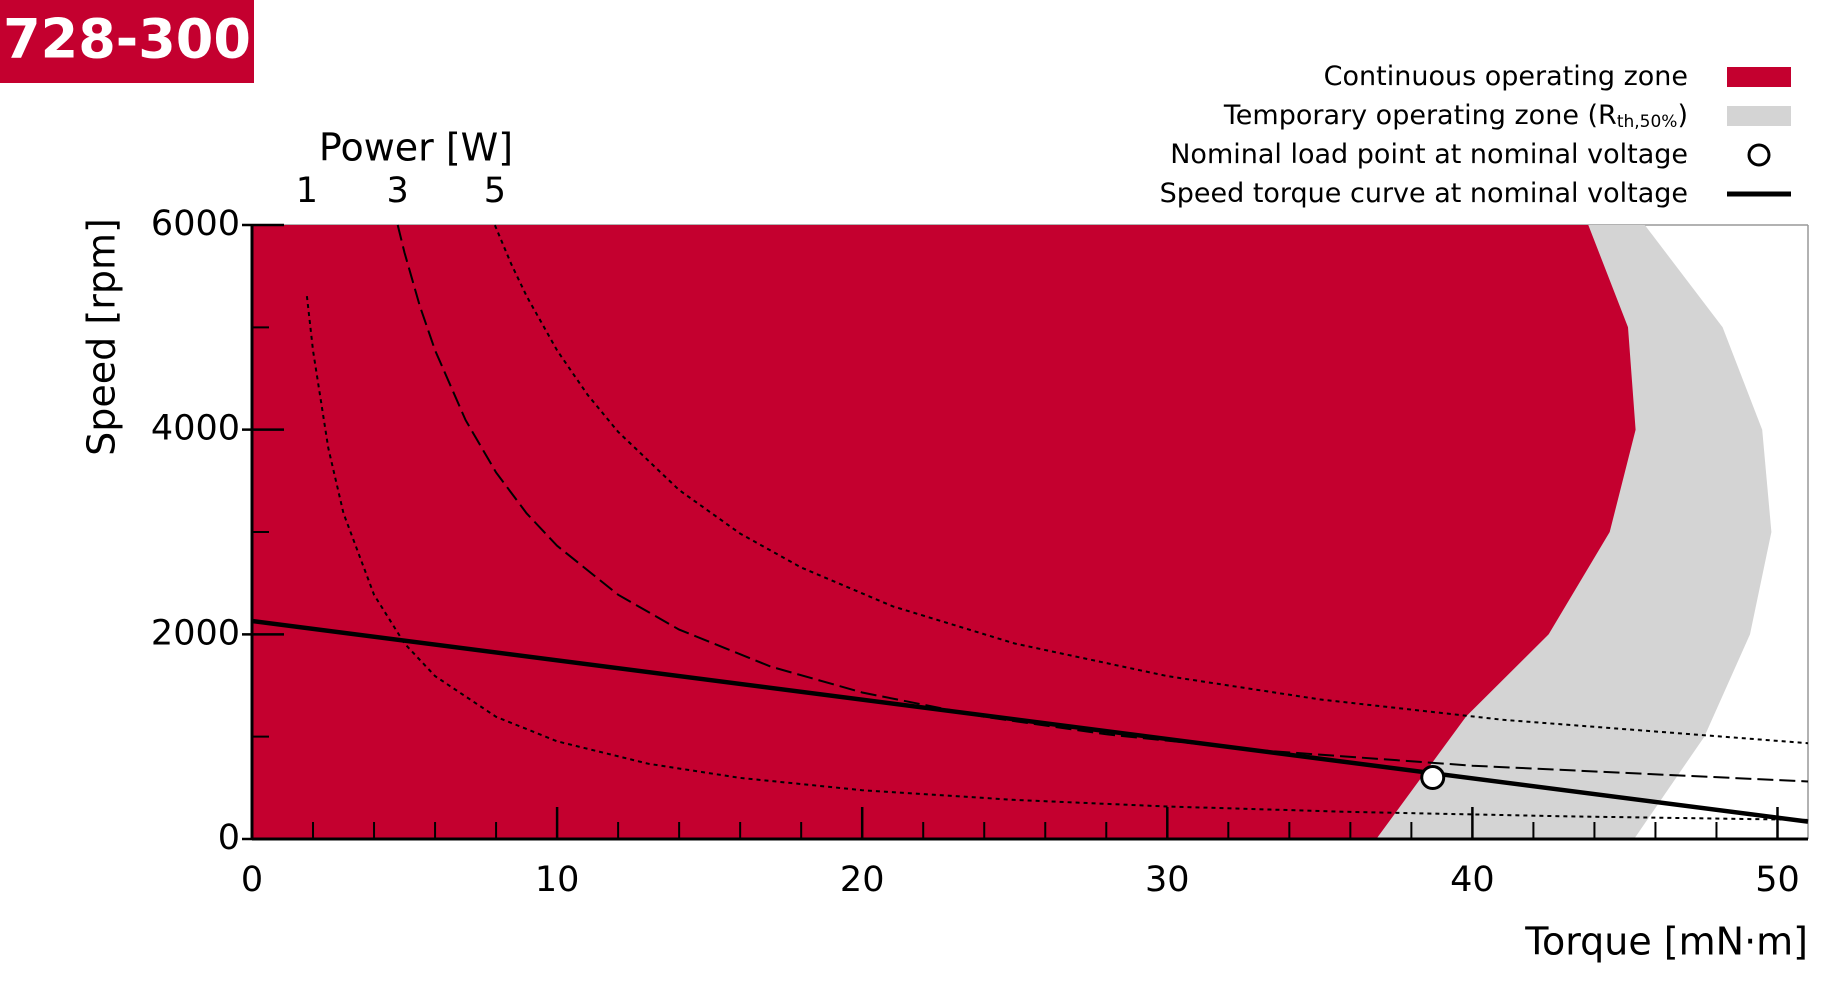  What do you see at coordinates (1472, 880) in the screenshot?
I see `x-tick-label: 40` at bounding box center [1472, 880].